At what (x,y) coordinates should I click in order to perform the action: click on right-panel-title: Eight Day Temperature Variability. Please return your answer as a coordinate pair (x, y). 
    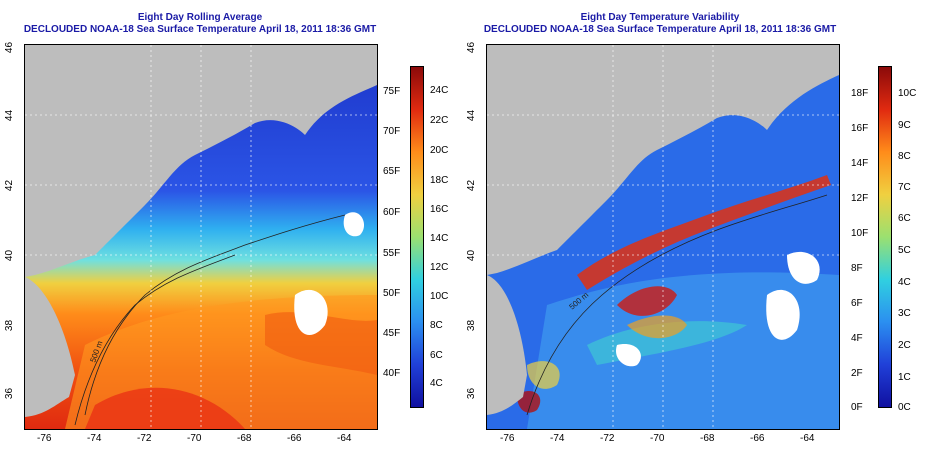
    Looking at the image, I should click on (660, 17).